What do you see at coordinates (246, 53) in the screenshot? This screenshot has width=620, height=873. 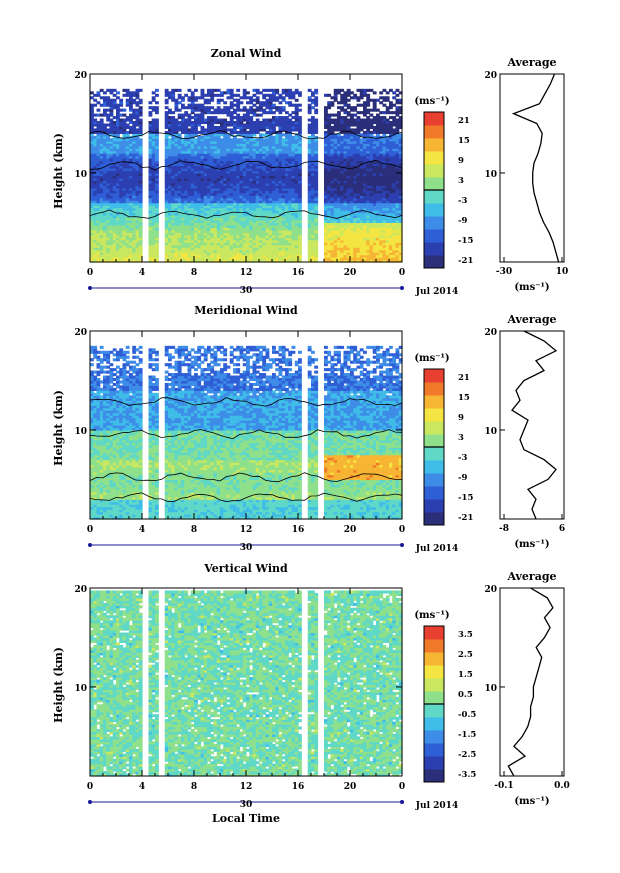 I see `panel-title: Zonal Wind` at bounding box center [246, 53].